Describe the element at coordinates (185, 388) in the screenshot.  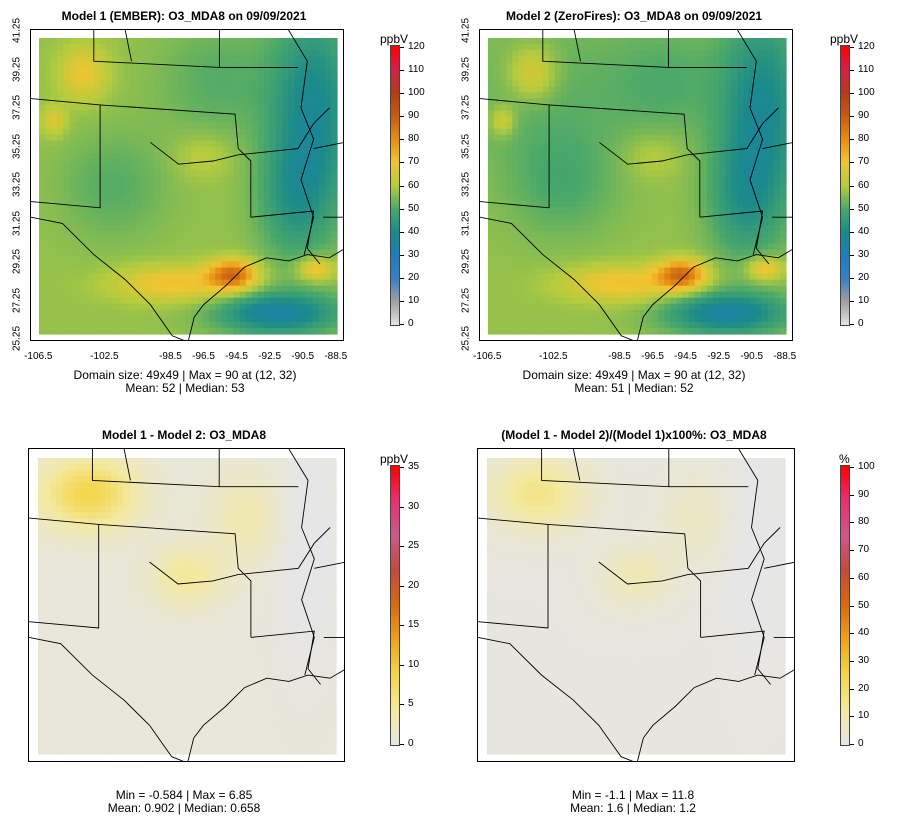
I see `stats-line-2: Mean: 52 | Median: 53` at that location.